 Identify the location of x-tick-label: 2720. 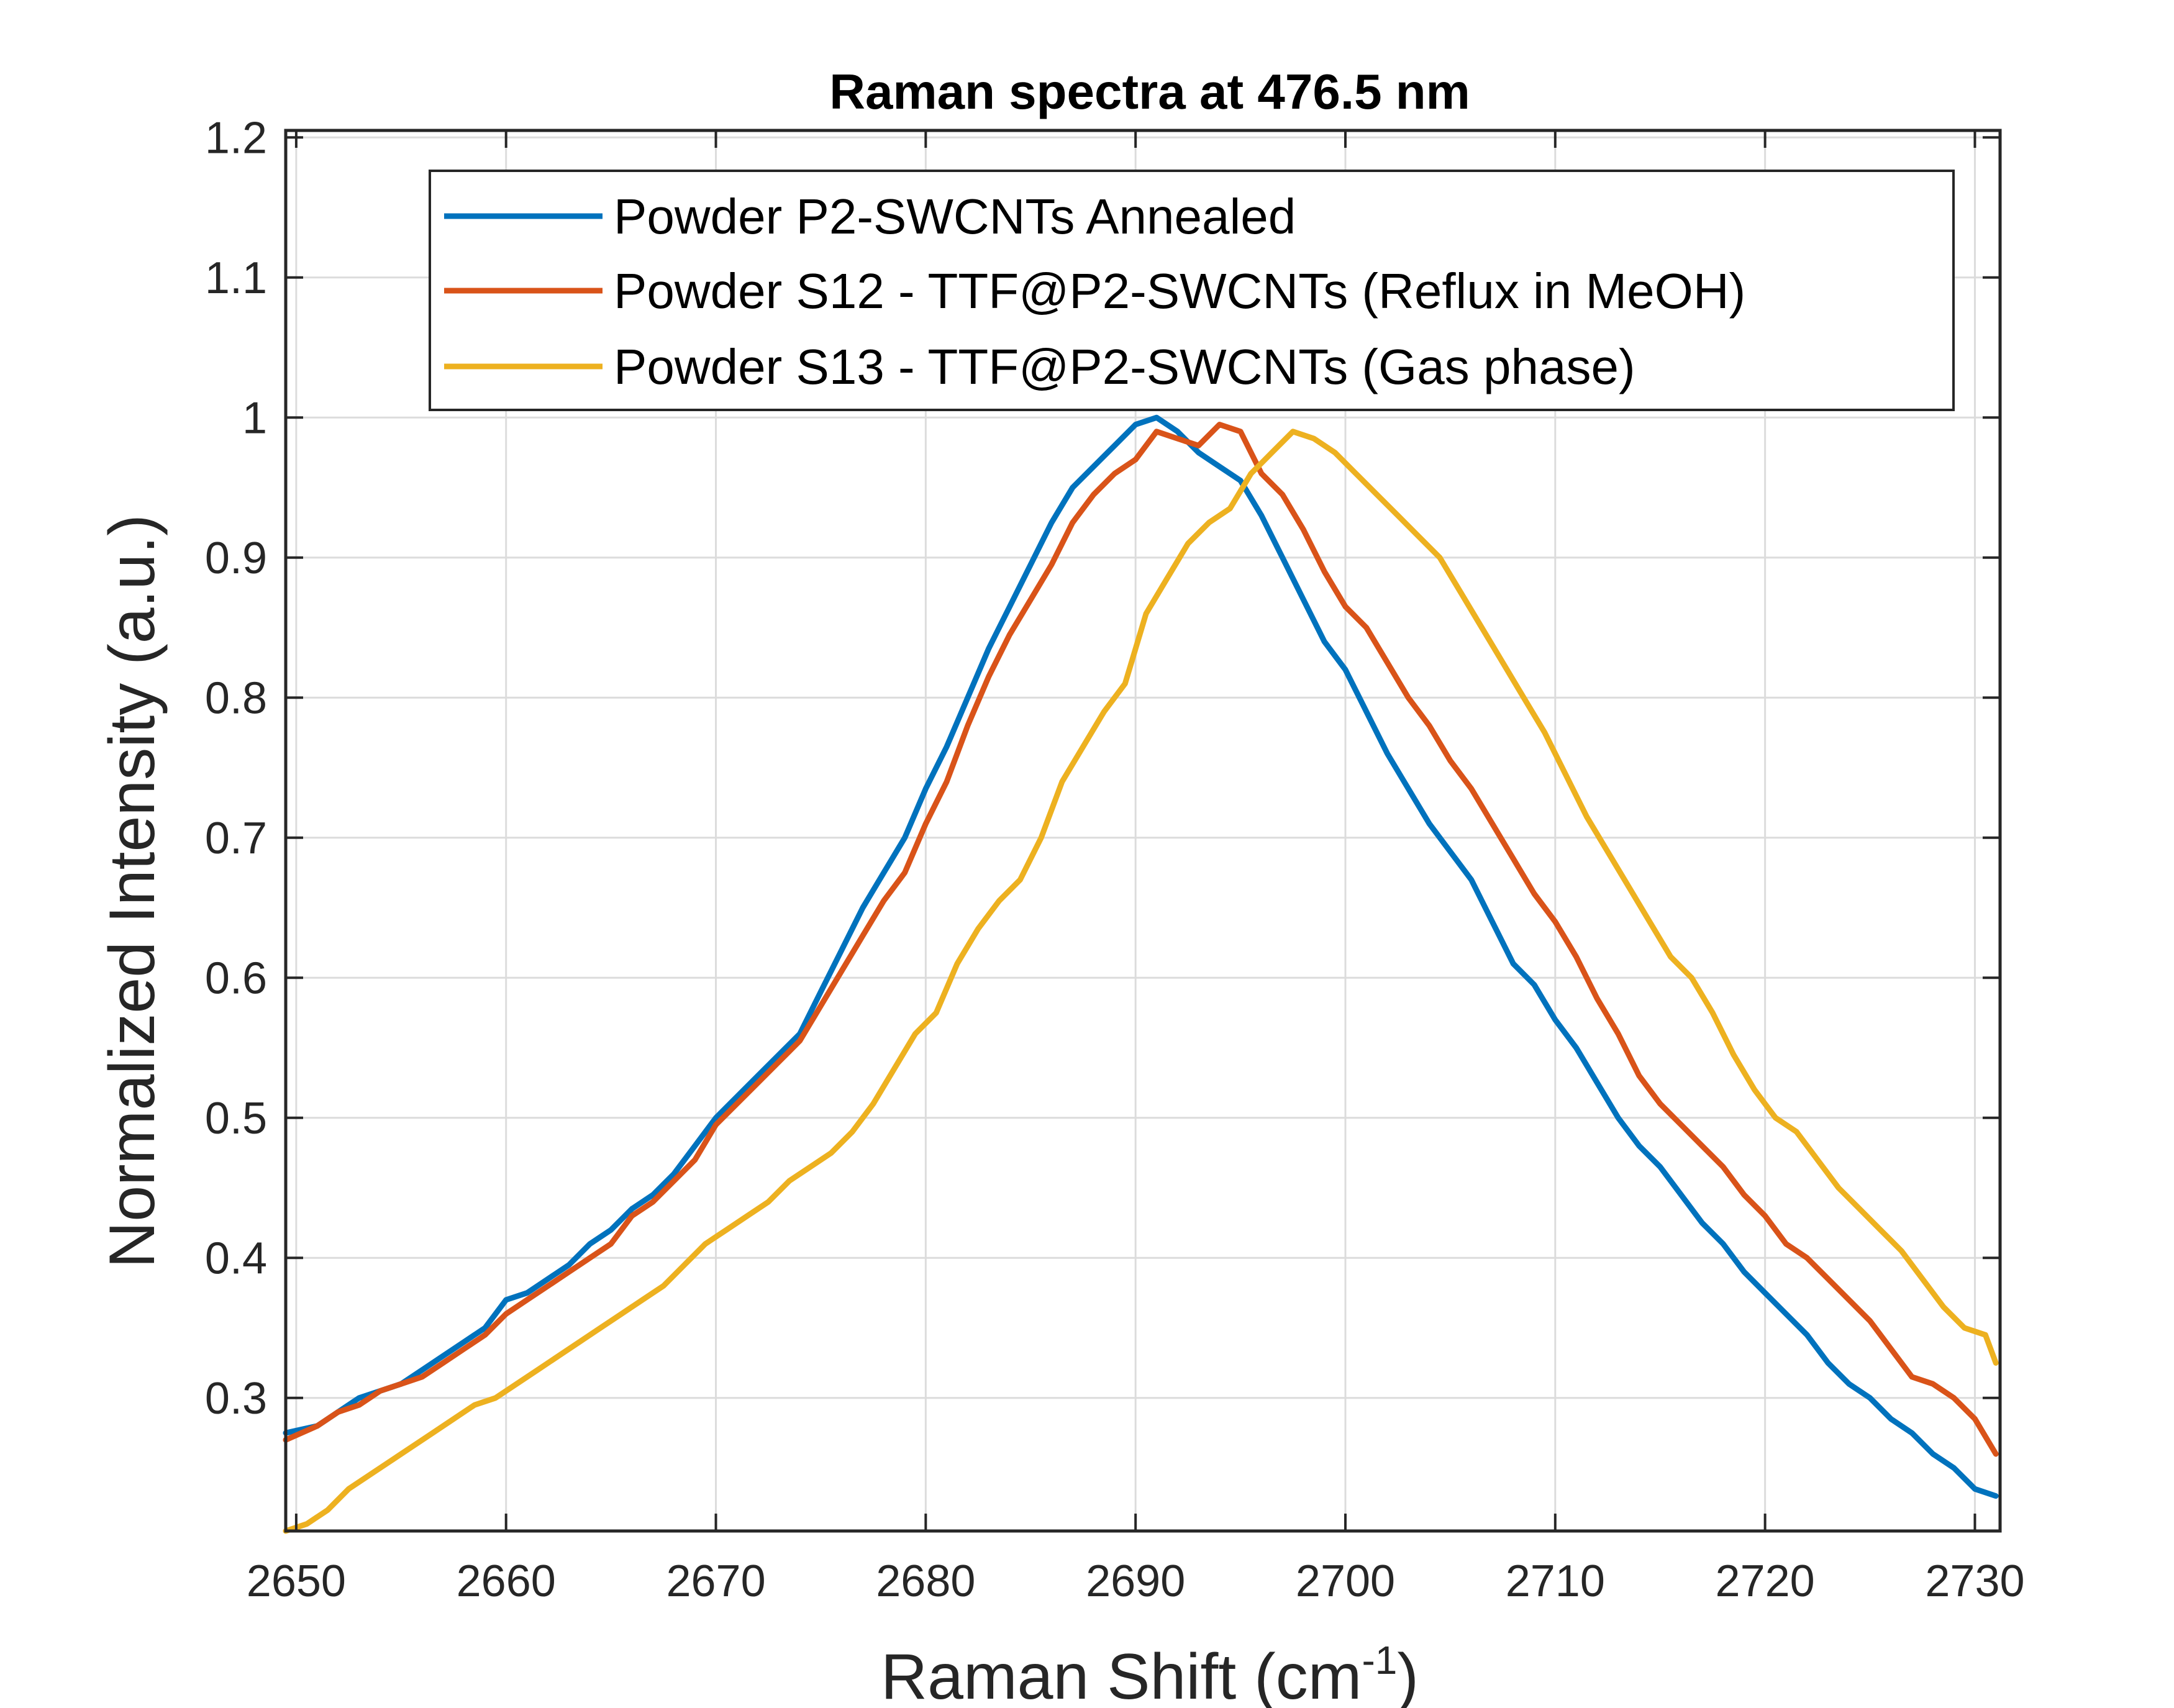
(1766, 1581).